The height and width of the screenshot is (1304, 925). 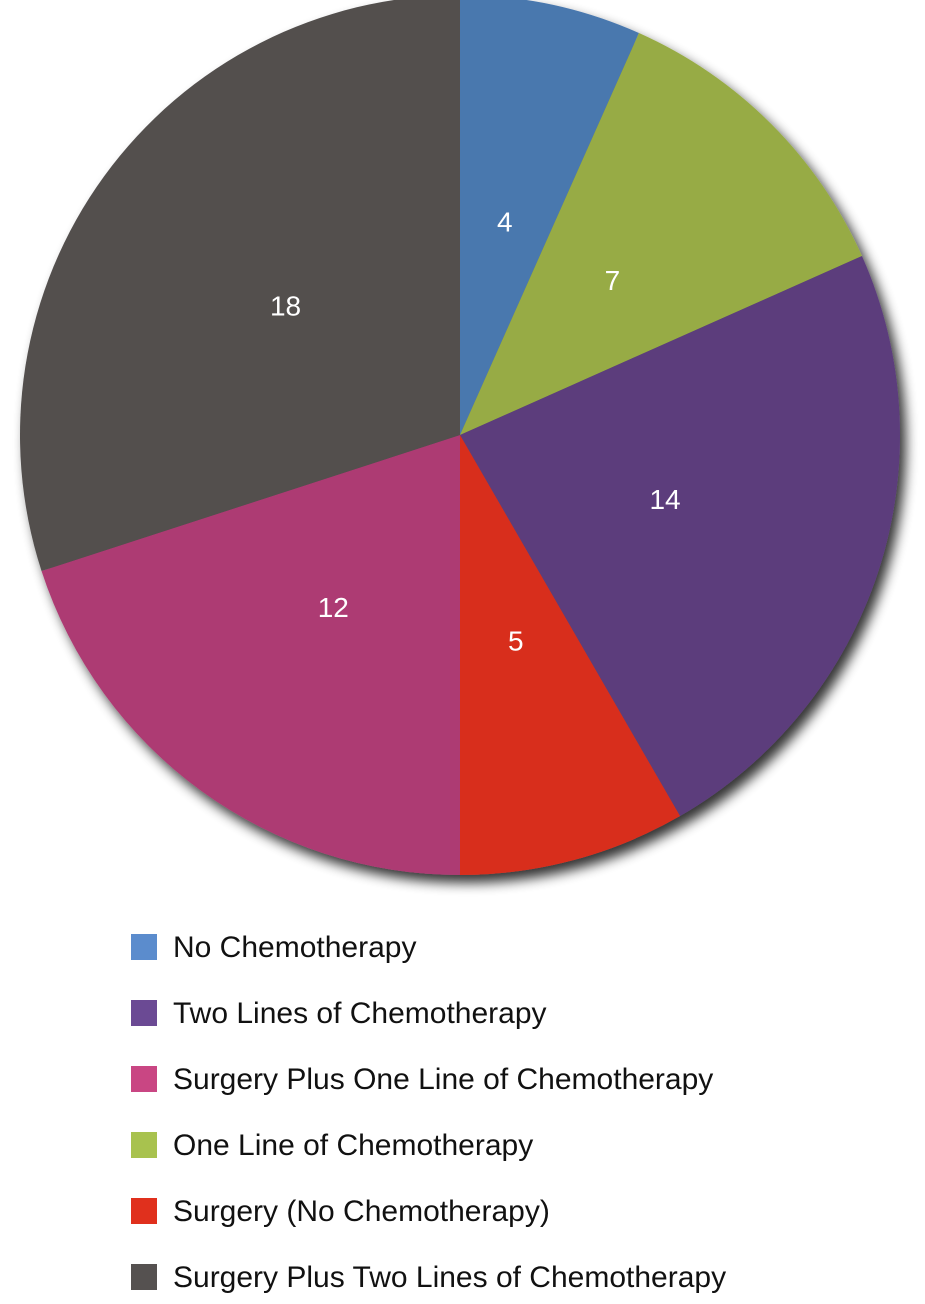 What do you see at coordinates (613, 280) in the screenshot?
I see `slice-label: 7` at bounding box center [613, 280].